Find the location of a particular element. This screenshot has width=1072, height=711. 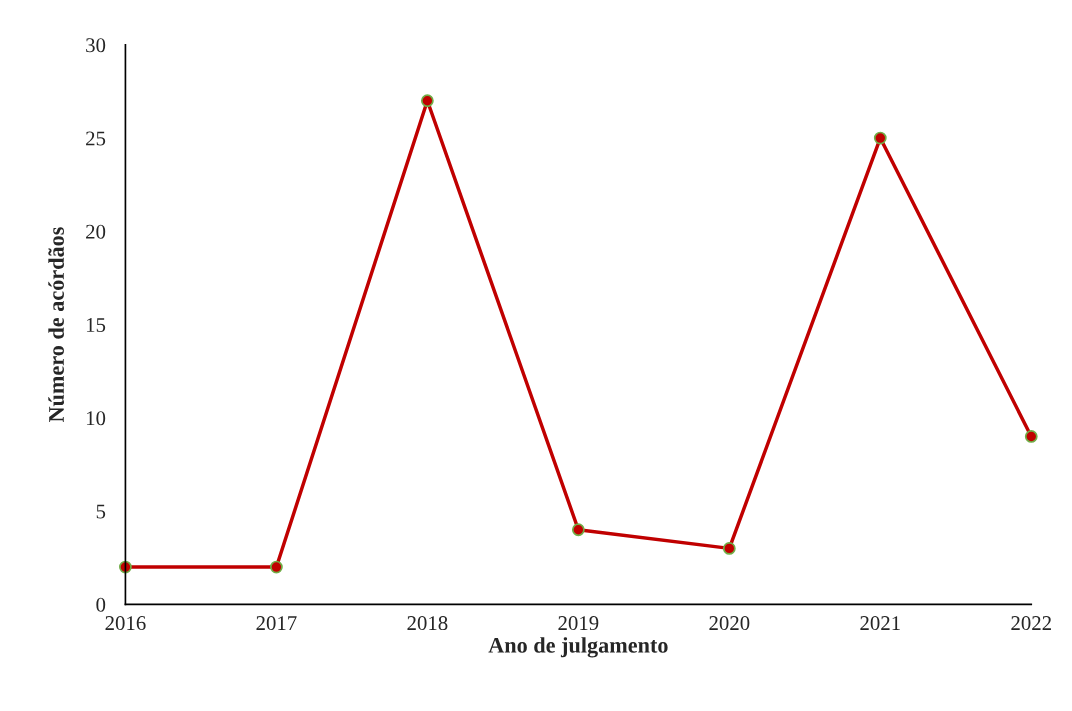

y-tick-label: 15 is located at coordinates (96, 325).